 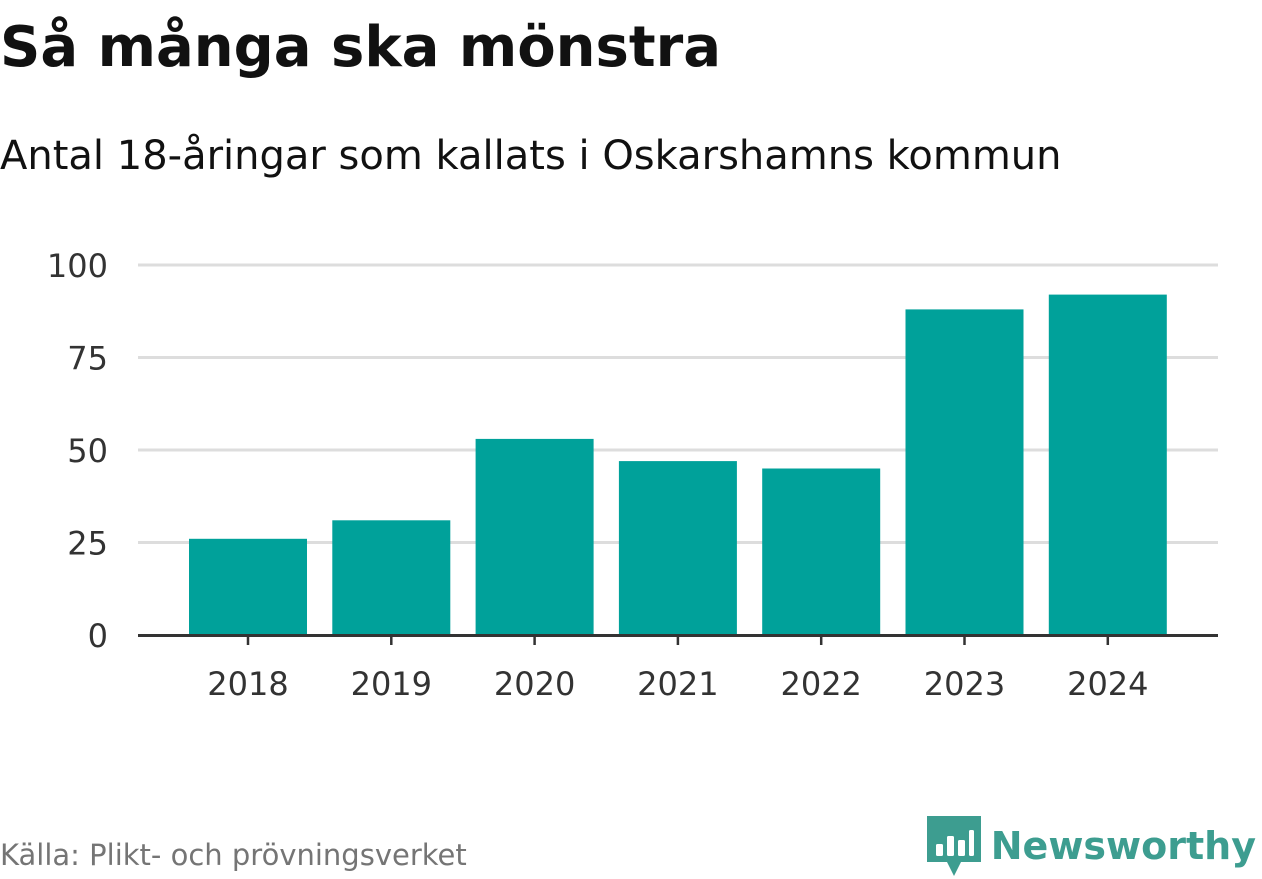 I want to click on y-tick-label: 50, so click(x=87, y=451).